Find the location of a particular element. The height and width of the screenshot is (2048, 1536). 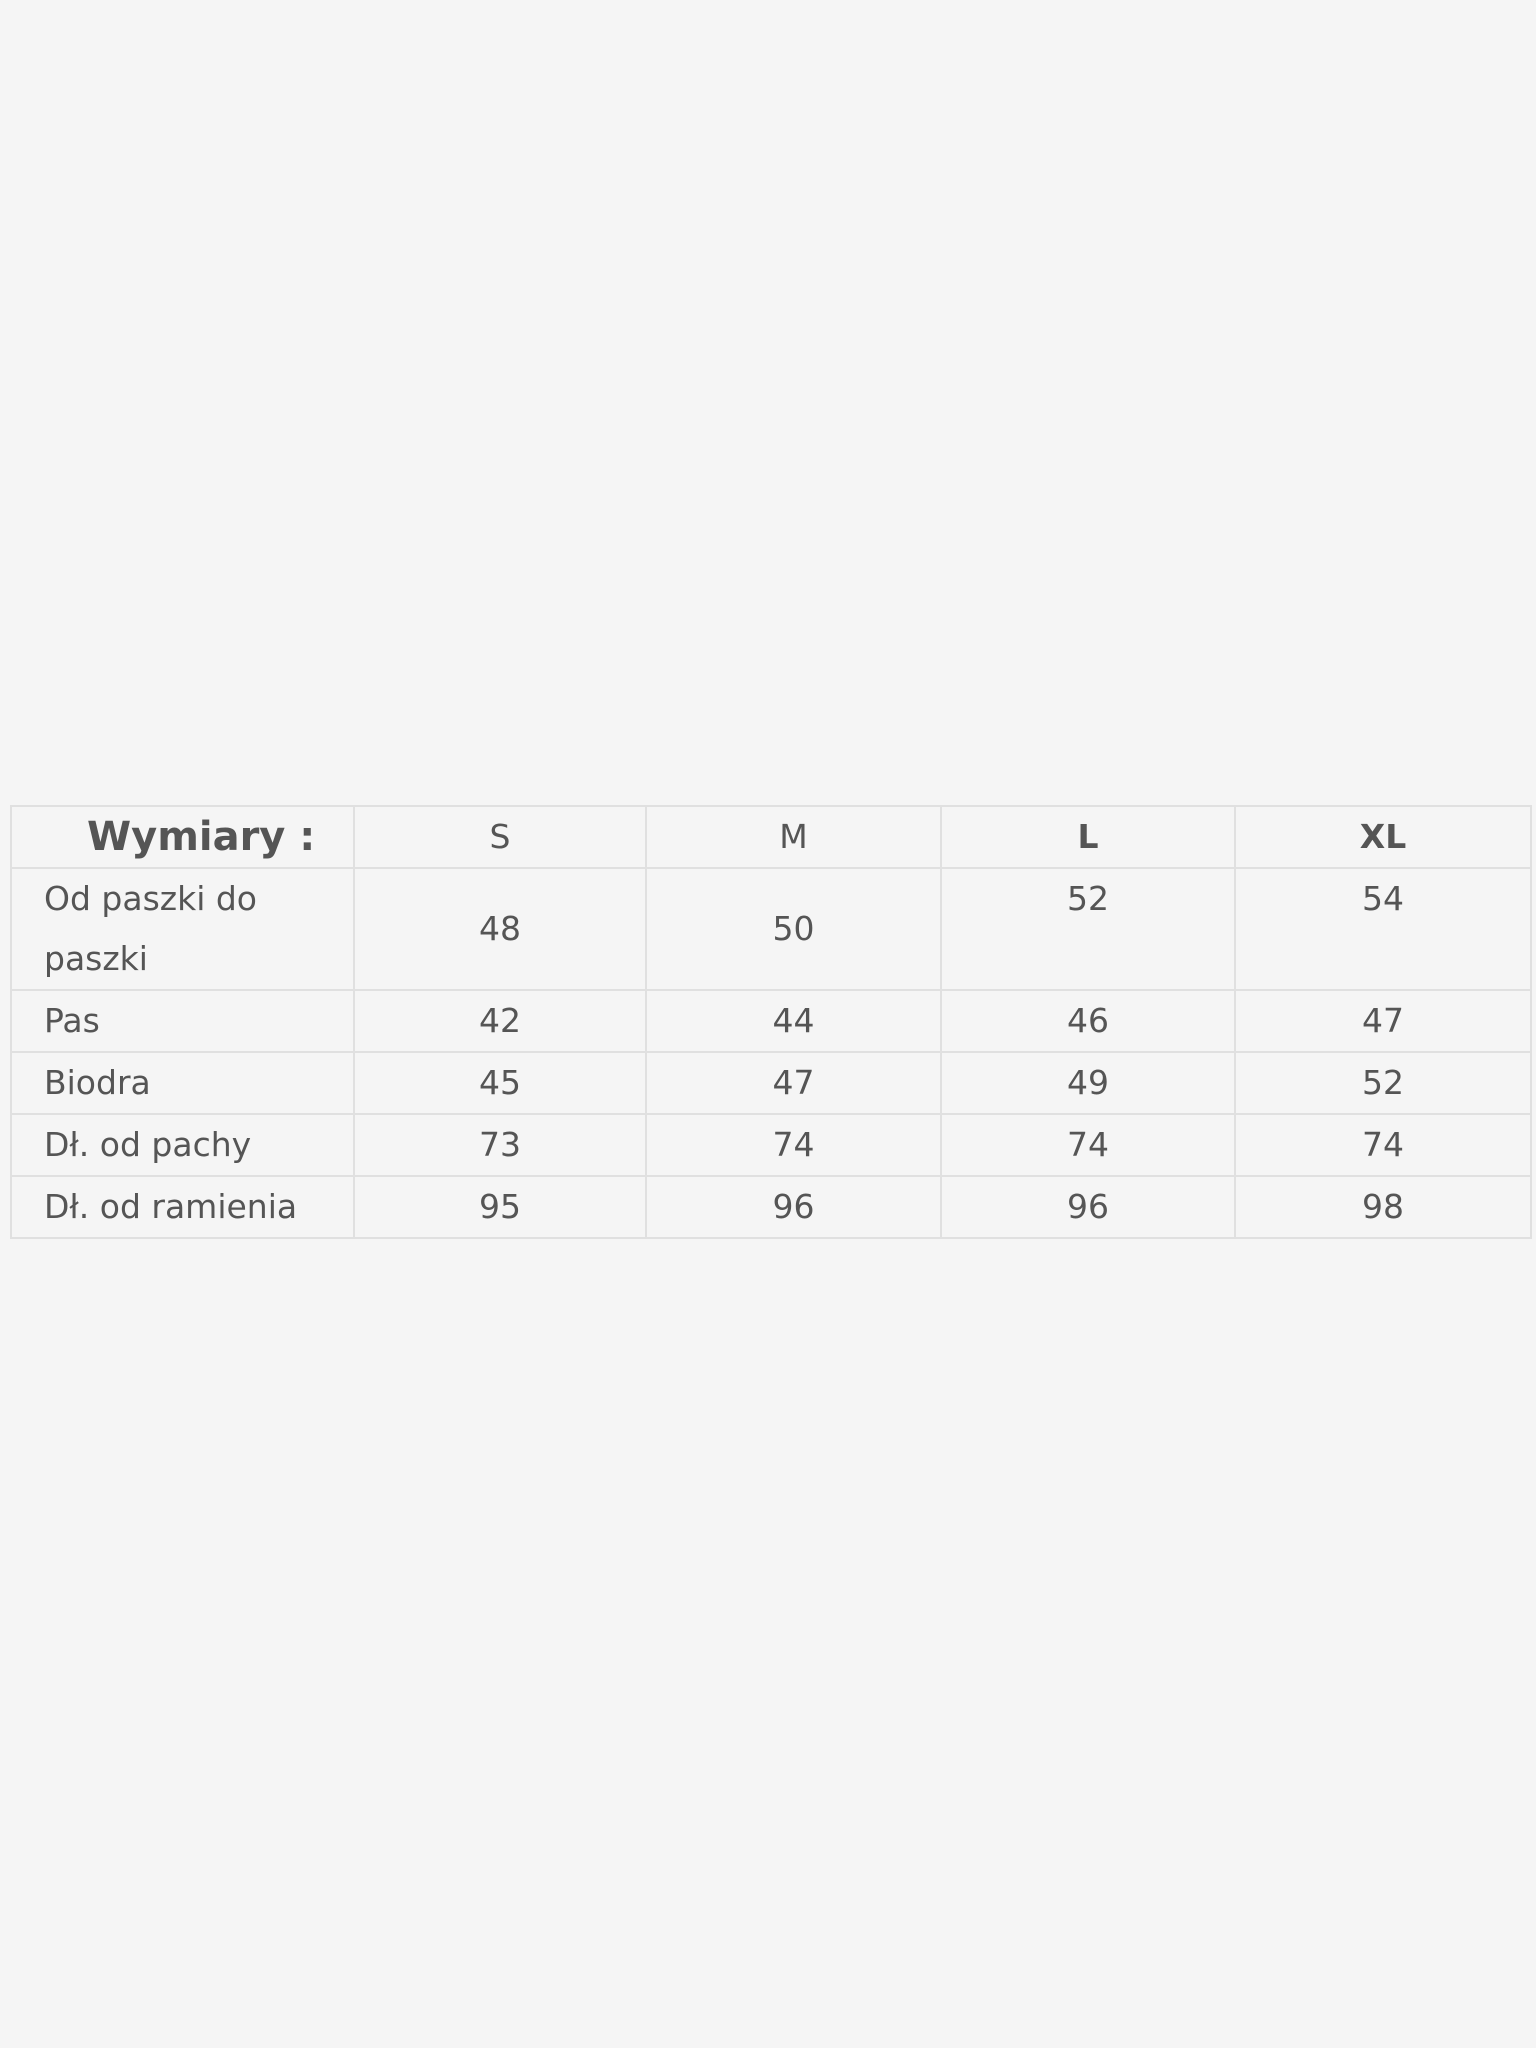

header-measurements: Wymiary : is located at coordinates (182, 837).